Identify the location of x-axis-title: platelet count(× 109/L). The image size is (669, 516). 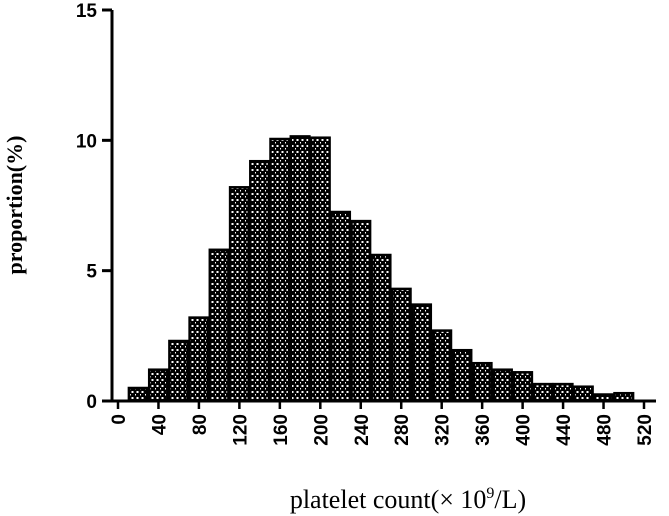
(408, 499).